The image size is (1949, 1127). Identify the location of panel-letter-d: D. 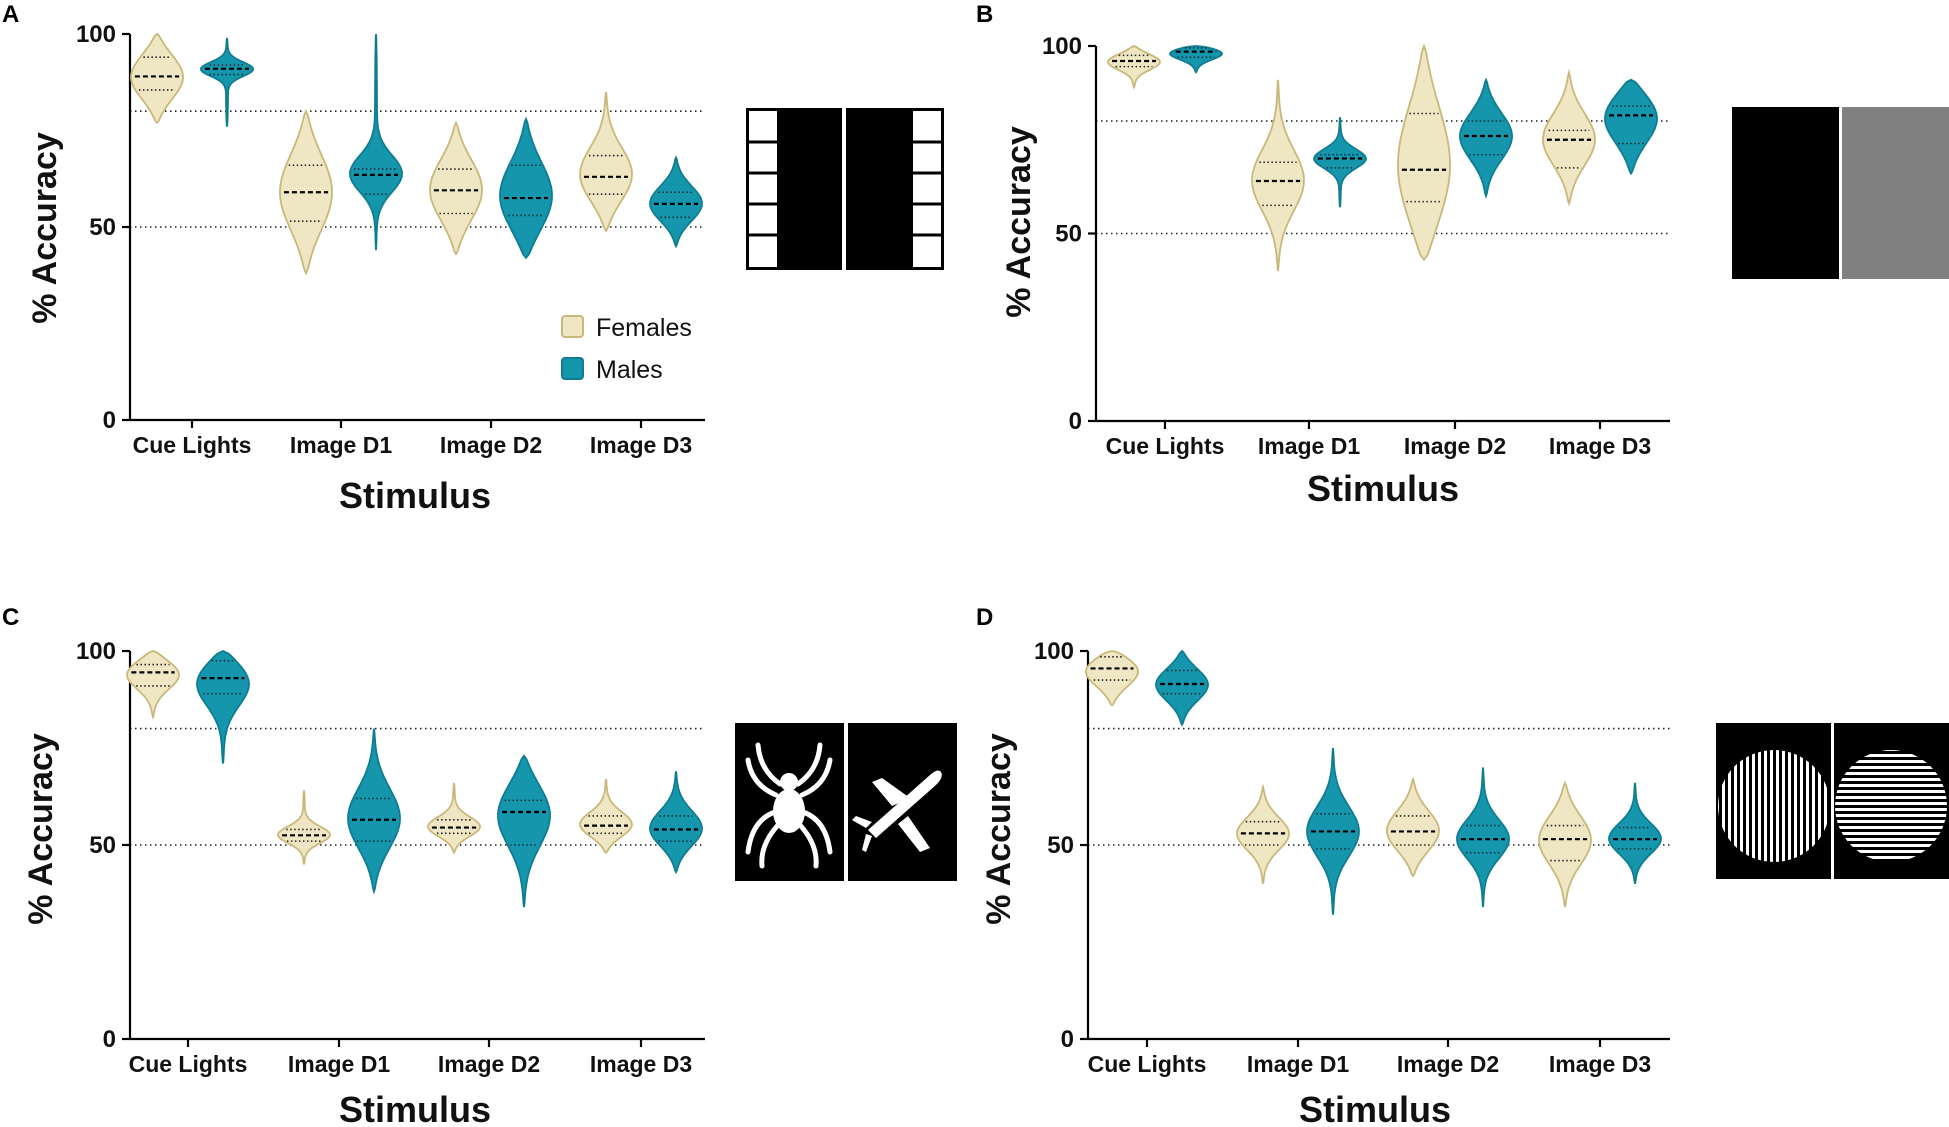
(984, 617).